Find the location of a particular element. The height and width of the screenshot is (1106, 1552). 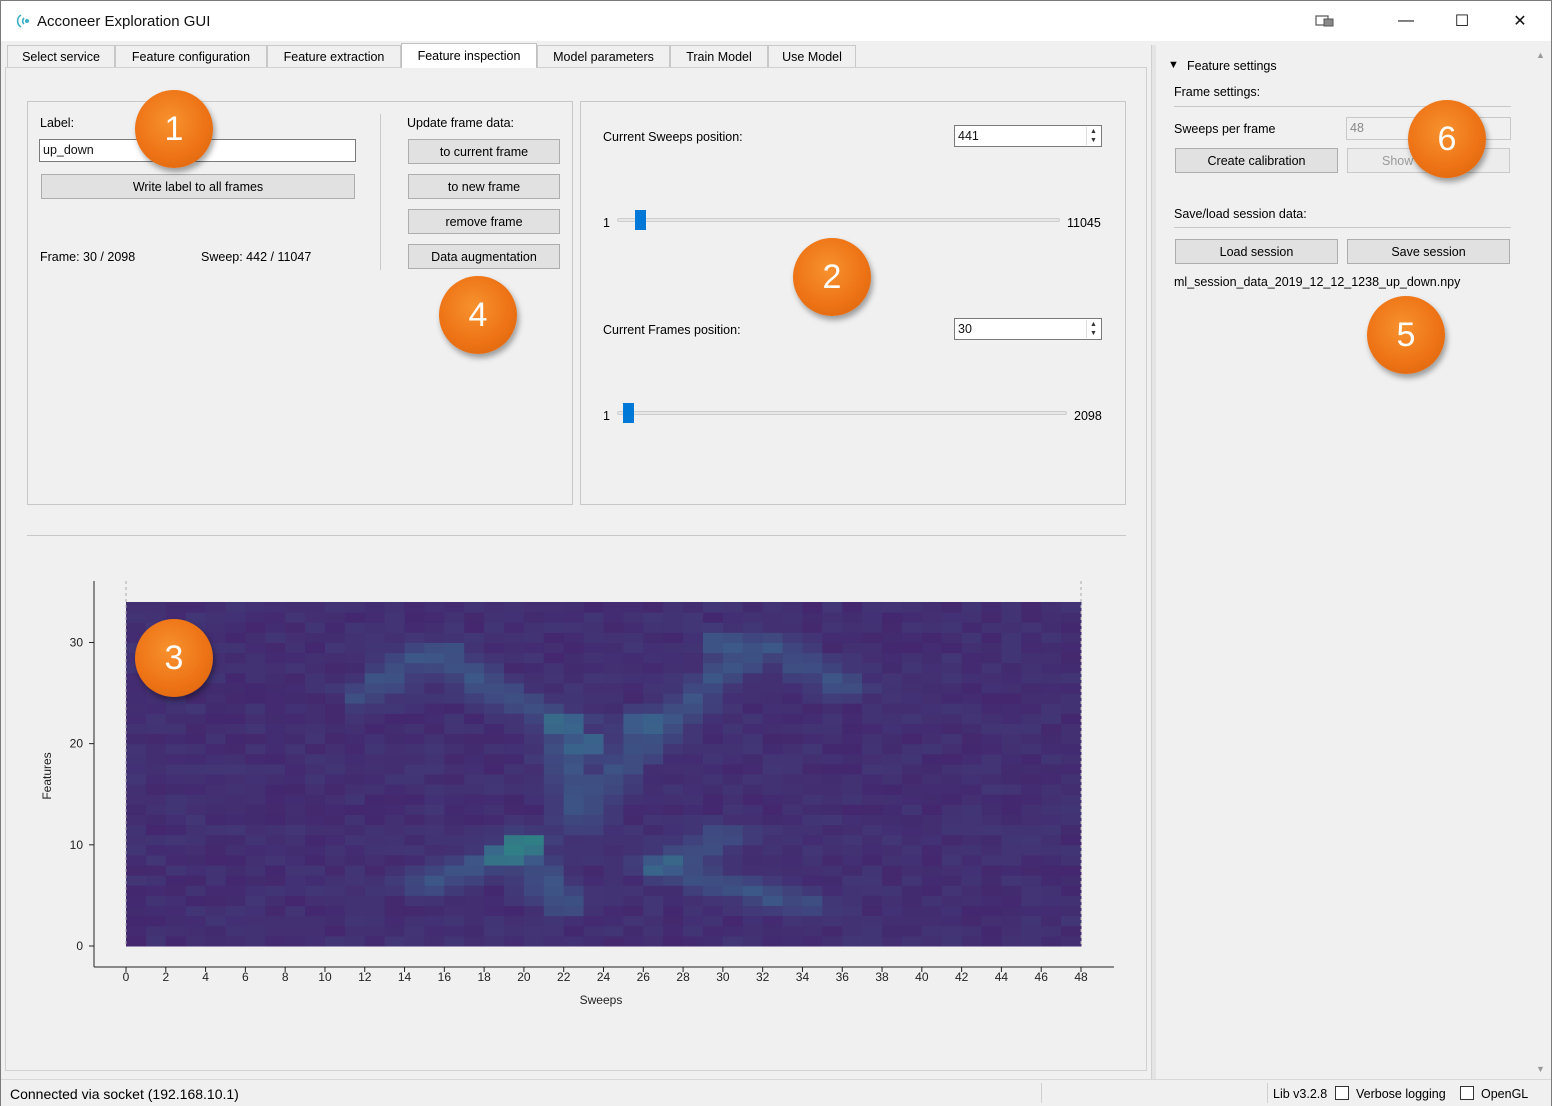

feature-settings-title: Feature settings is located at coordinates (1232, 66).